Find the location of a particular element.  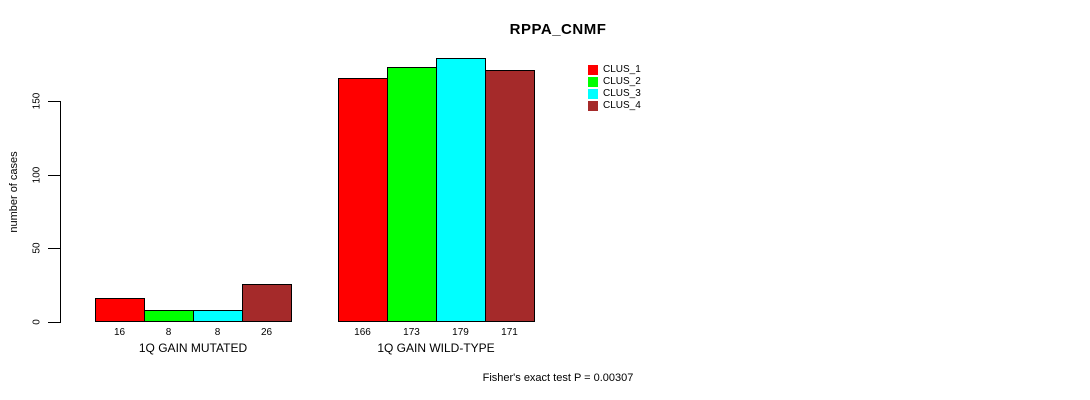

legend-row-clus_4: CLUS_4 is located at coordinates (614, 106).